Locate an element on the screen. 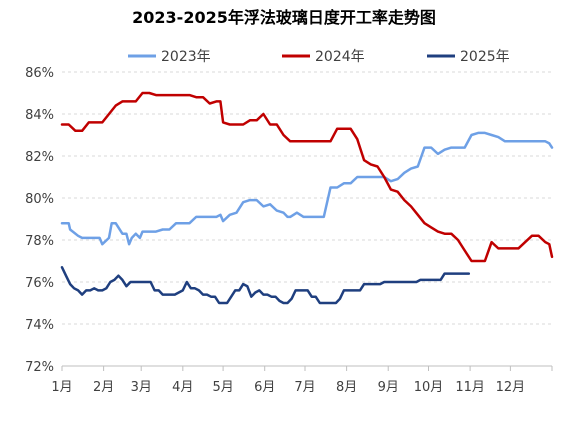  x-axis: 1月 2月 3月 4月 5月 6月 7月 8月 9月 10月 11月 12月 is located at coordinates (302, 380).